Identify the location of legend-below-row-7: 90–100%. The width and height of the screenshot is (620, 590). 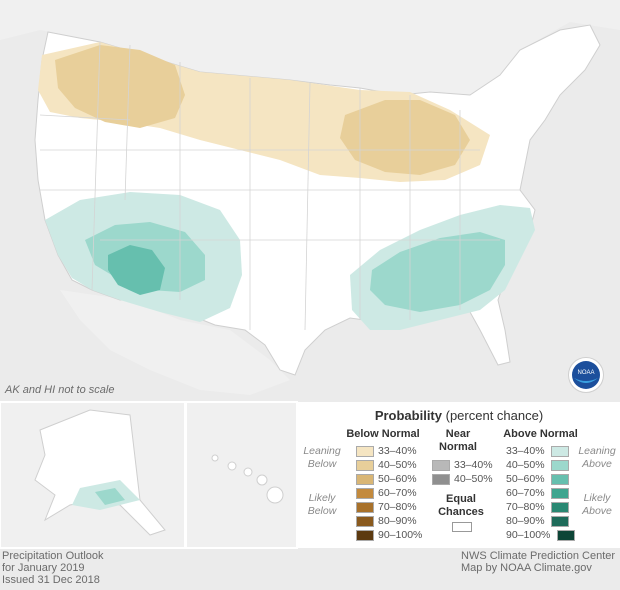
(389, 535).